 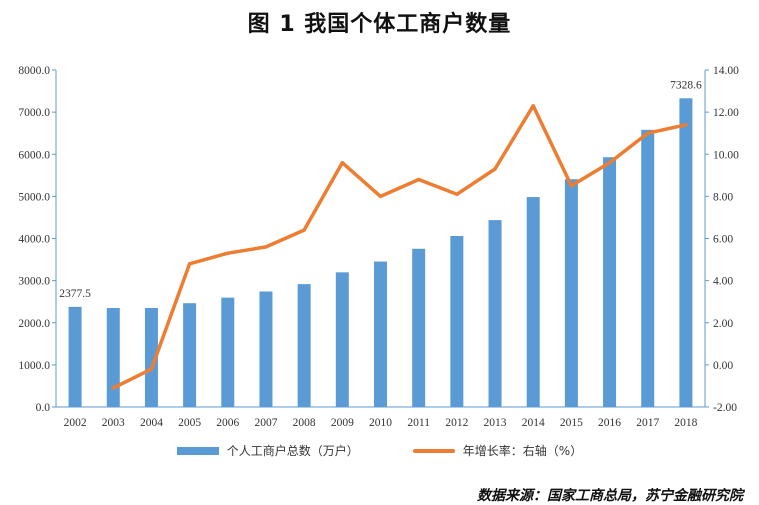 I want to click on x-axis-tick-label: 2003, so click(x=113, y=423).